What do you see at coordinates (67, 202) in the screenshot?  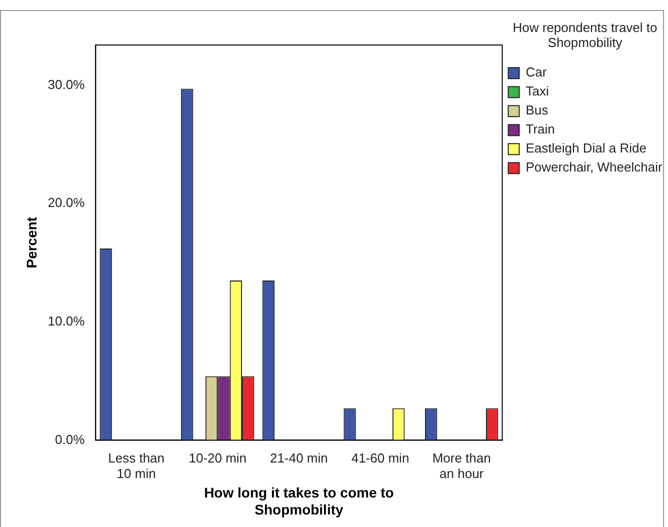 I see `y-tick-label: 20.0%` at bounding box center [67, 202].